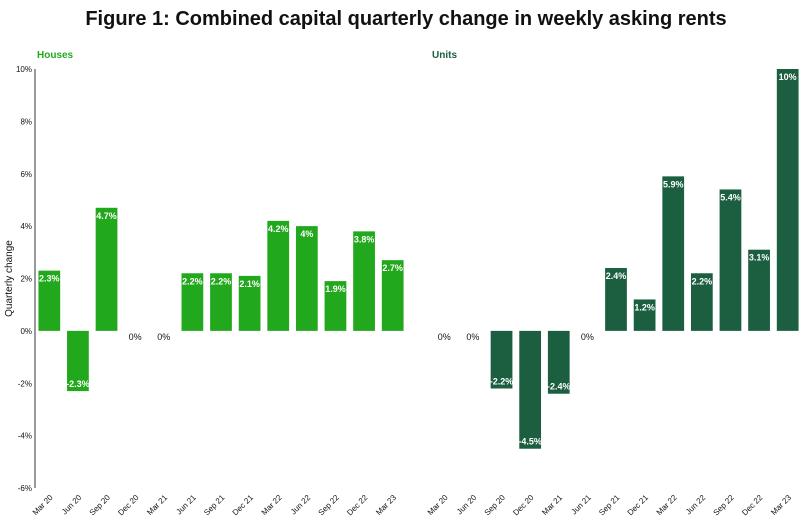  Describe the element at coordinates (444, 55) in the screenshot. I see `panel-title: Units` at that location.